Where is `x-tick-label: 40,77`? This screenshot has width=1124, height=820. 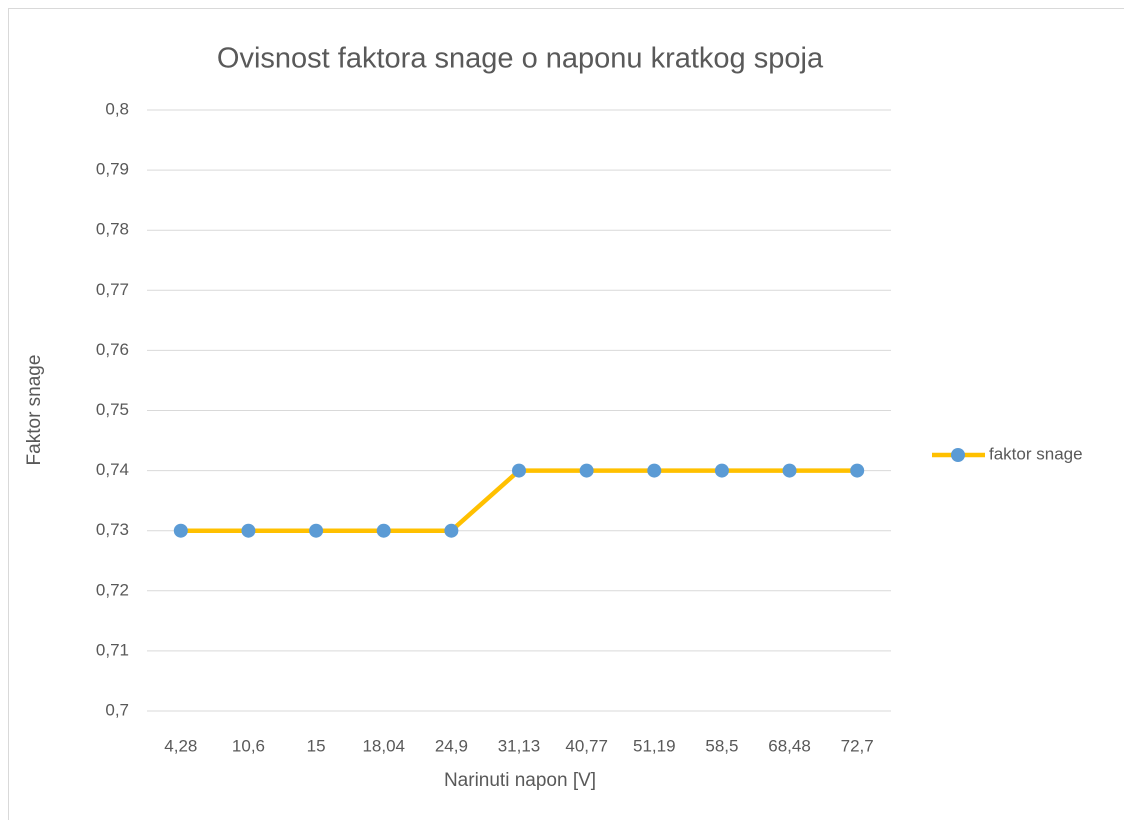
x-tick-label: 40,77 is located at coordinates (586, 745).